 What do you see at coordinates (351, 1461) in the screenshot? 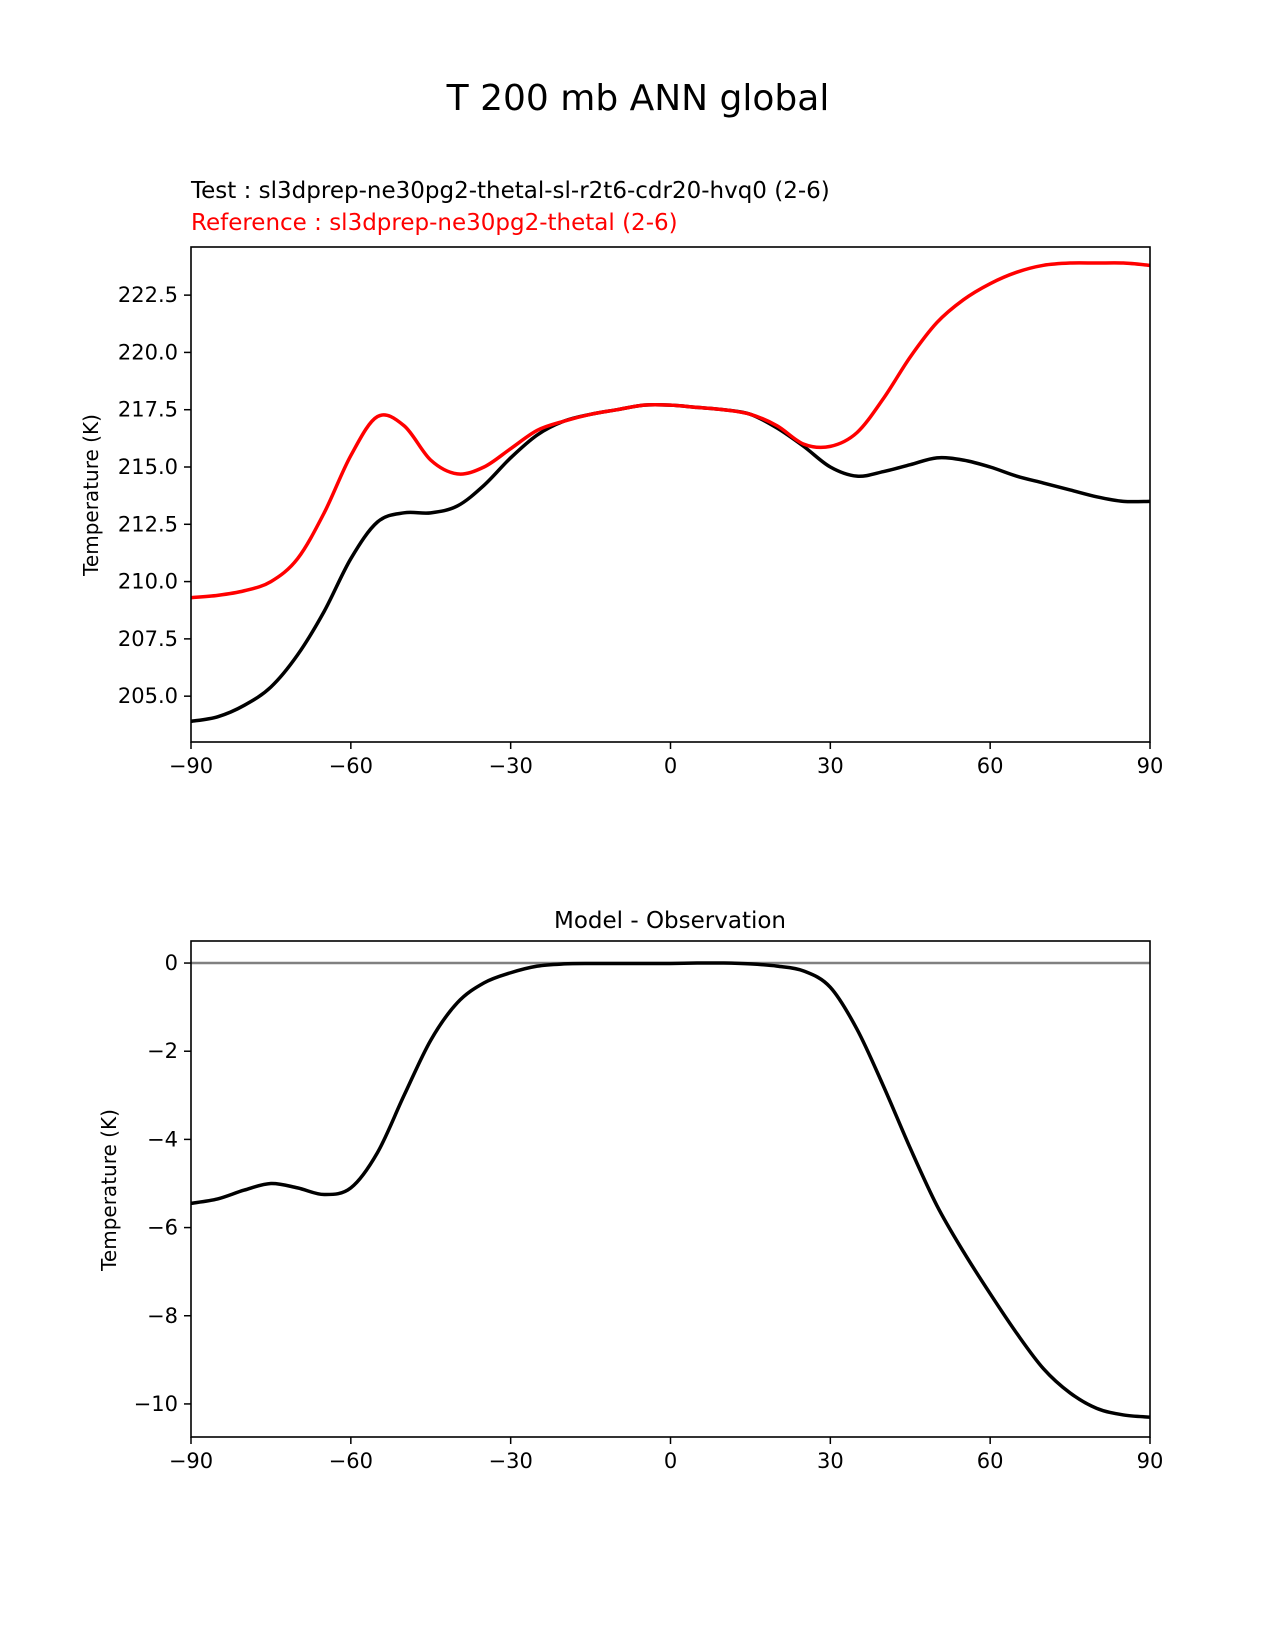
I see `bottom-x-tick-label: −60` at bounding box center [351, 1461].